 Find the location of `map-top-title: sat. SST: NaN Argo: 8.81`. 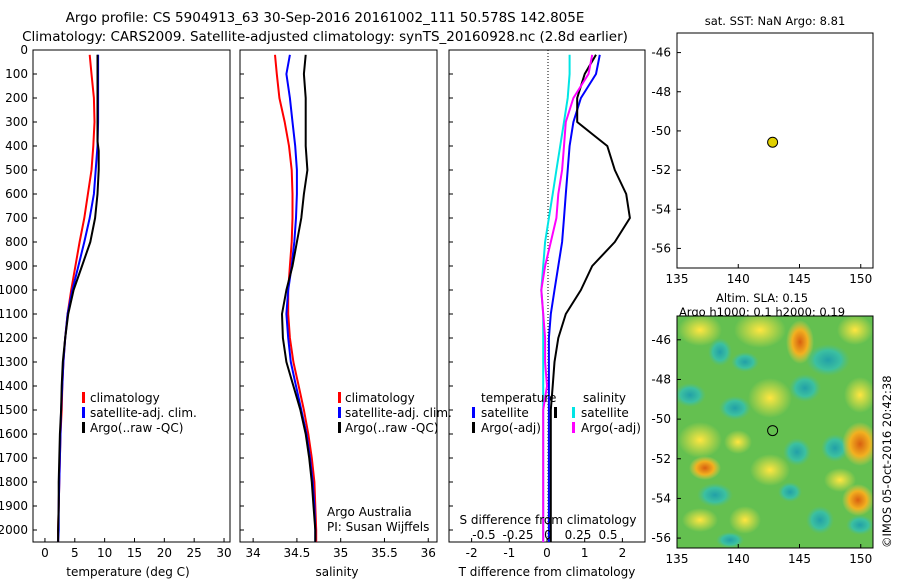

map-top-title: sat. SST: NaN Argo: 8.81 is located at coordinates (775, 21).